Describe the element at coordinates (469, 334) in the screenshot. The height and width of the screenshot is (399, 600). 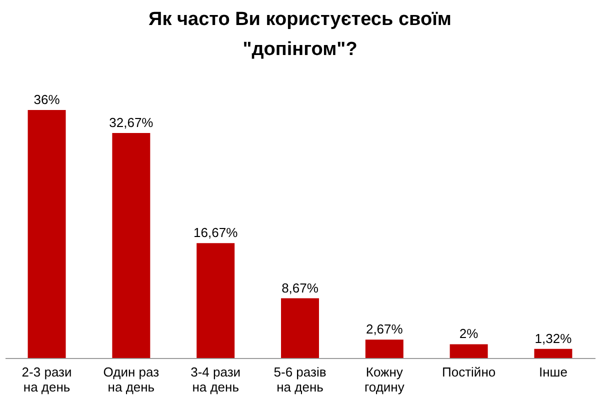
I see `data-label: 2%` at that location.